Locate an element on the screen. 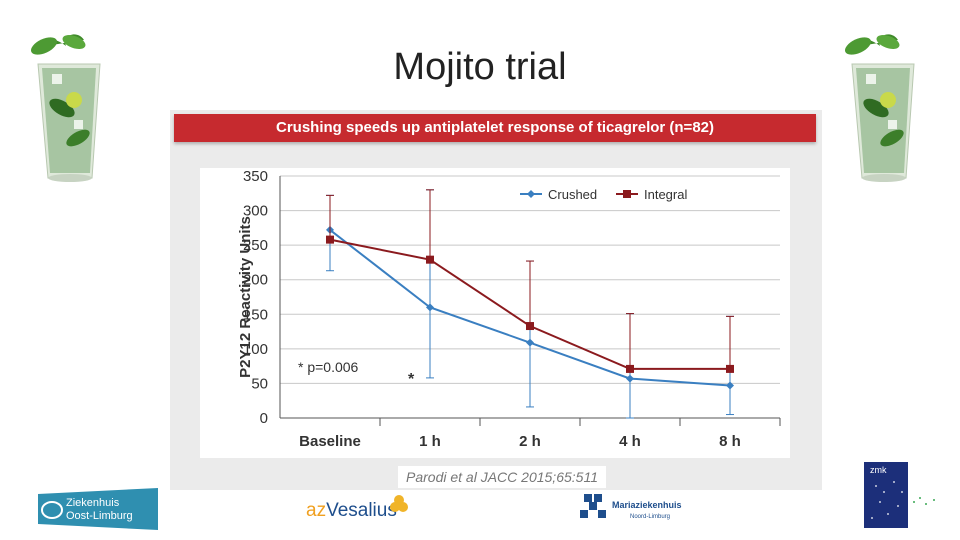 Image resolution: width=960 pixels, height=540 pixels. zol-logo-line2: Oost-Limburg is located at coordinates (99, 516).